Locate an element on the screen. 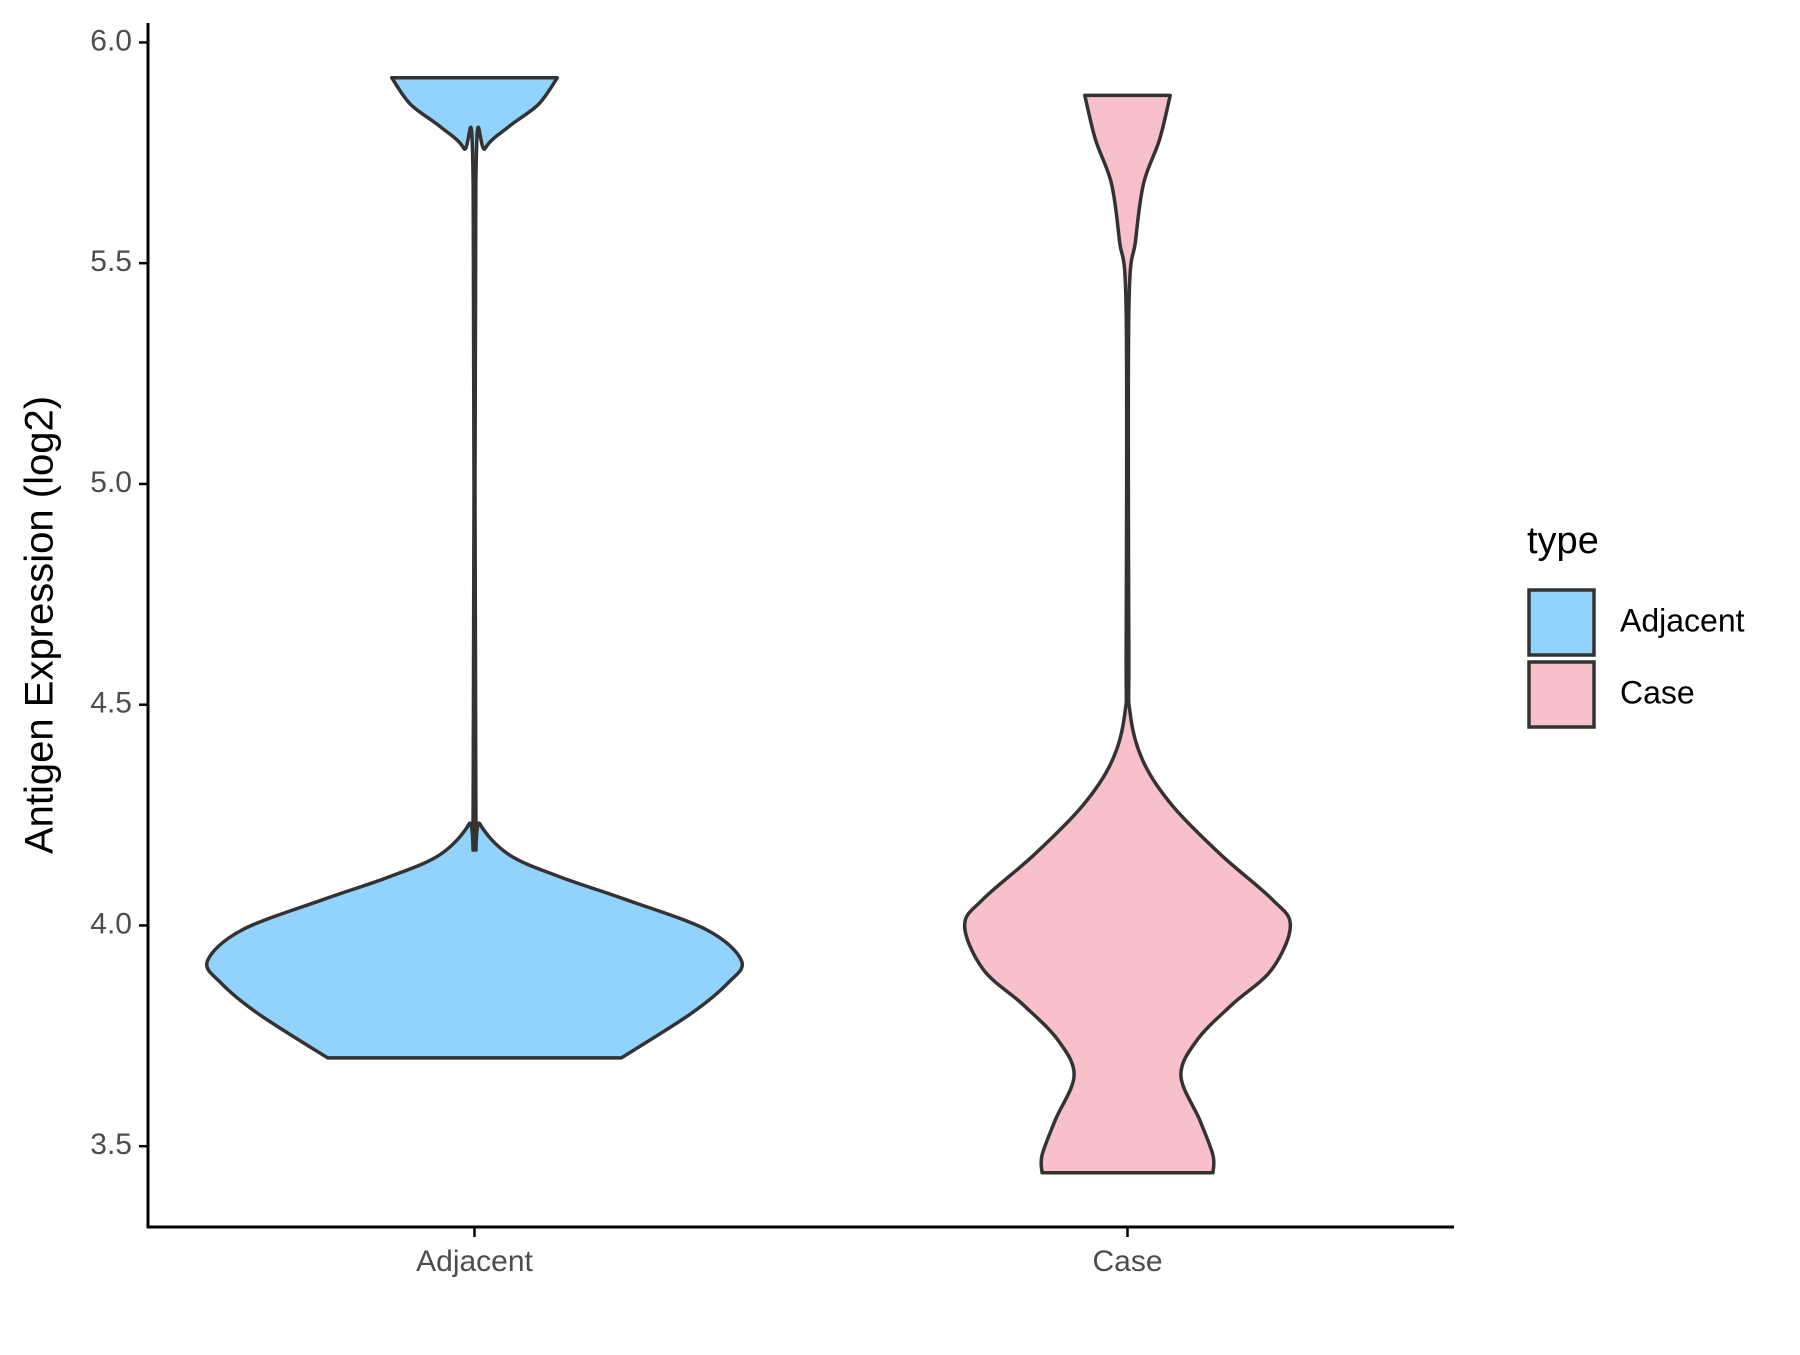 The height and width of the screenshot is (1355, 1800). y-tick-label: 5.0 is located at coordinates (111, 482).